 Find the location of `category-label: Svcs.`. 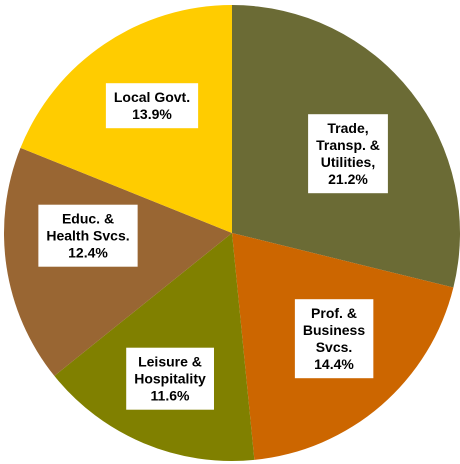

category-label: Svcs. is located at coordinates (334, 347).